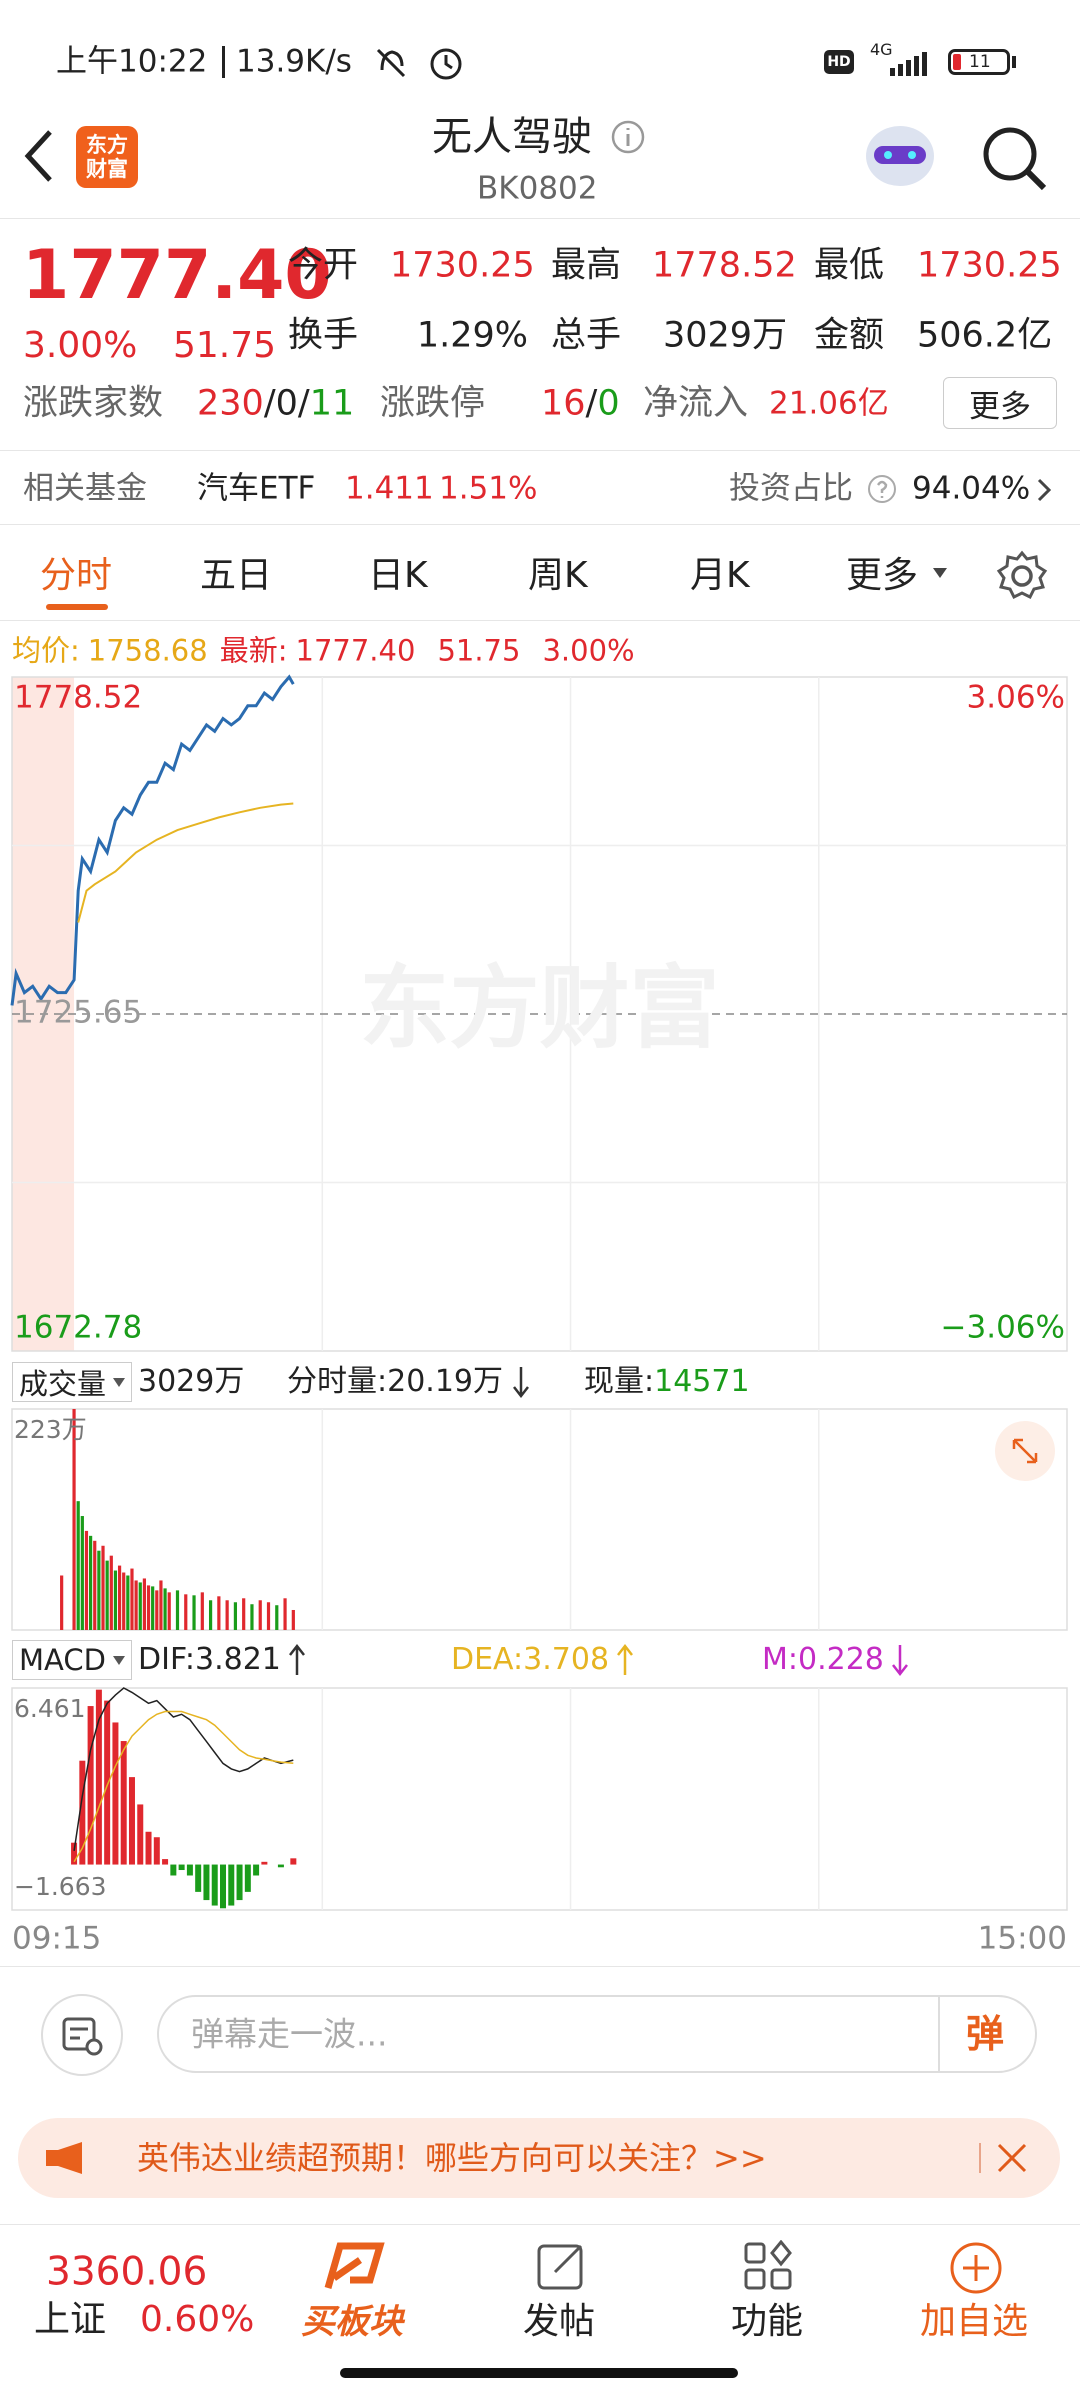 The width and height of the screenshot is (1080, 2400). Describe the element at coordinates (236, 575) in the screenshot. I see `tab: 五日` at that location.